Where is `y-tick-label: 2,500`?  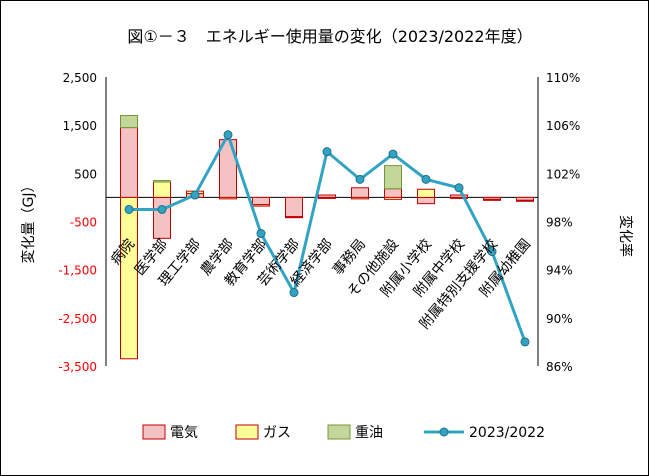
y-tick-label: 2,500 is located at coordinates (80, 78).